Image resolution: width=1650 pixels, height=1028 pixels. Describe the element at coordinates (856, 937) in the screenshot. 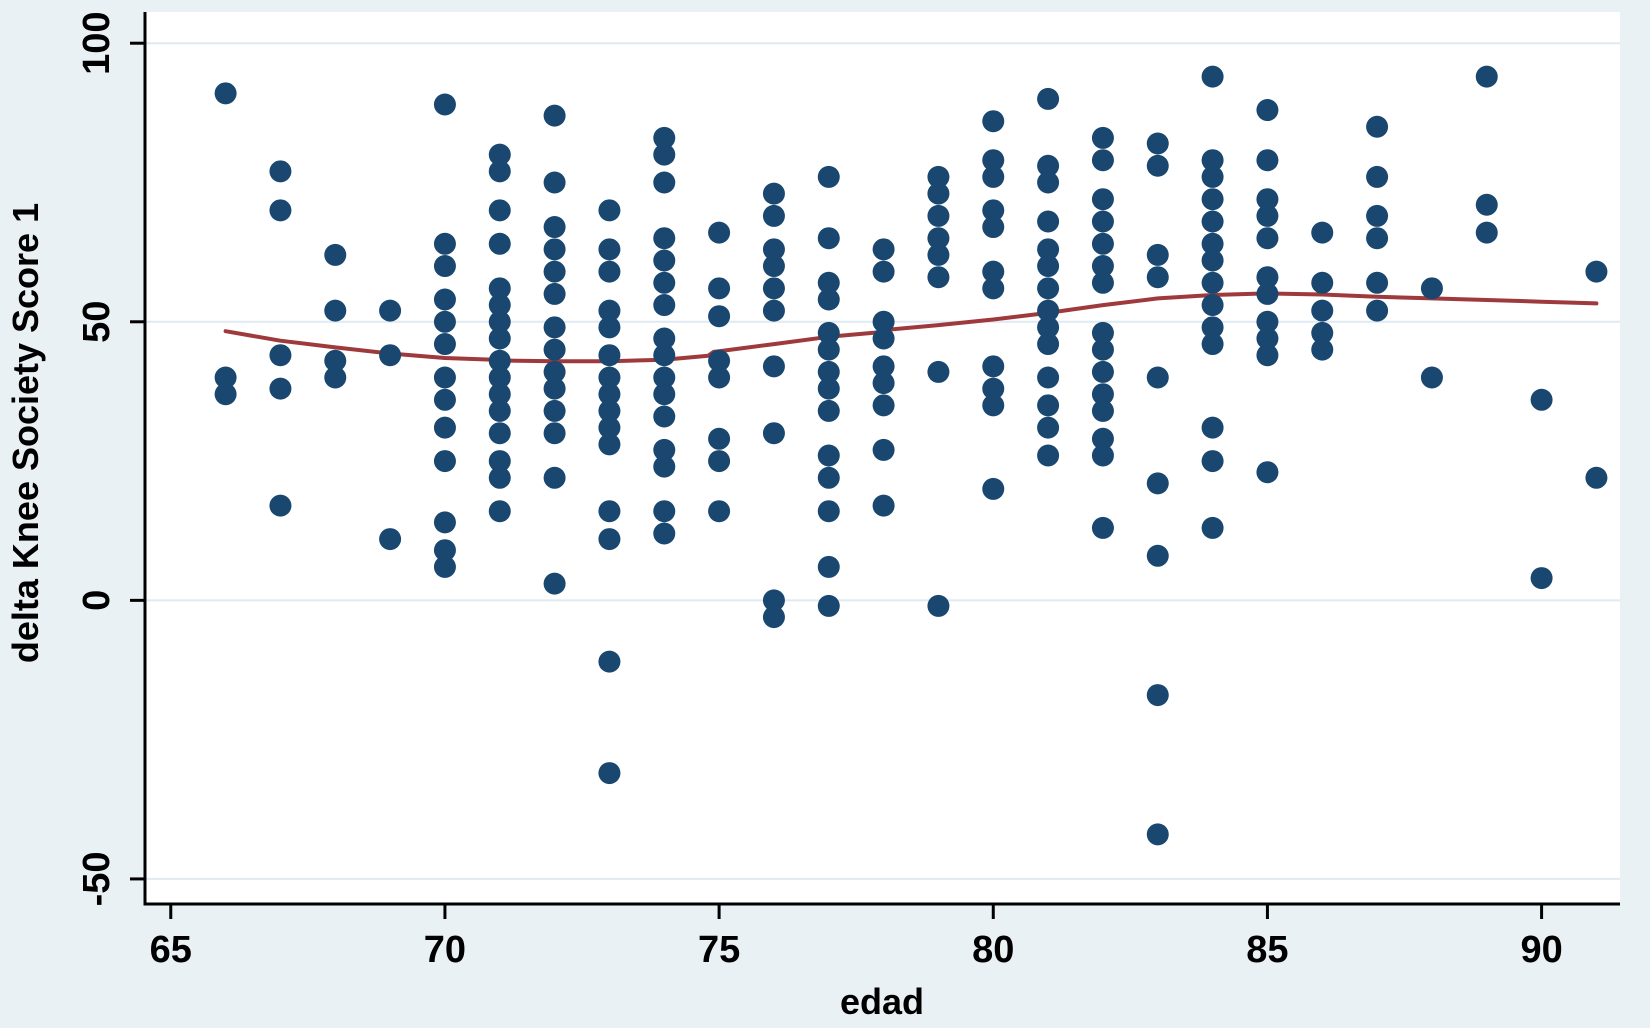

I see `x-axis-ticks: 65 70 75 80 85 90` at that location.